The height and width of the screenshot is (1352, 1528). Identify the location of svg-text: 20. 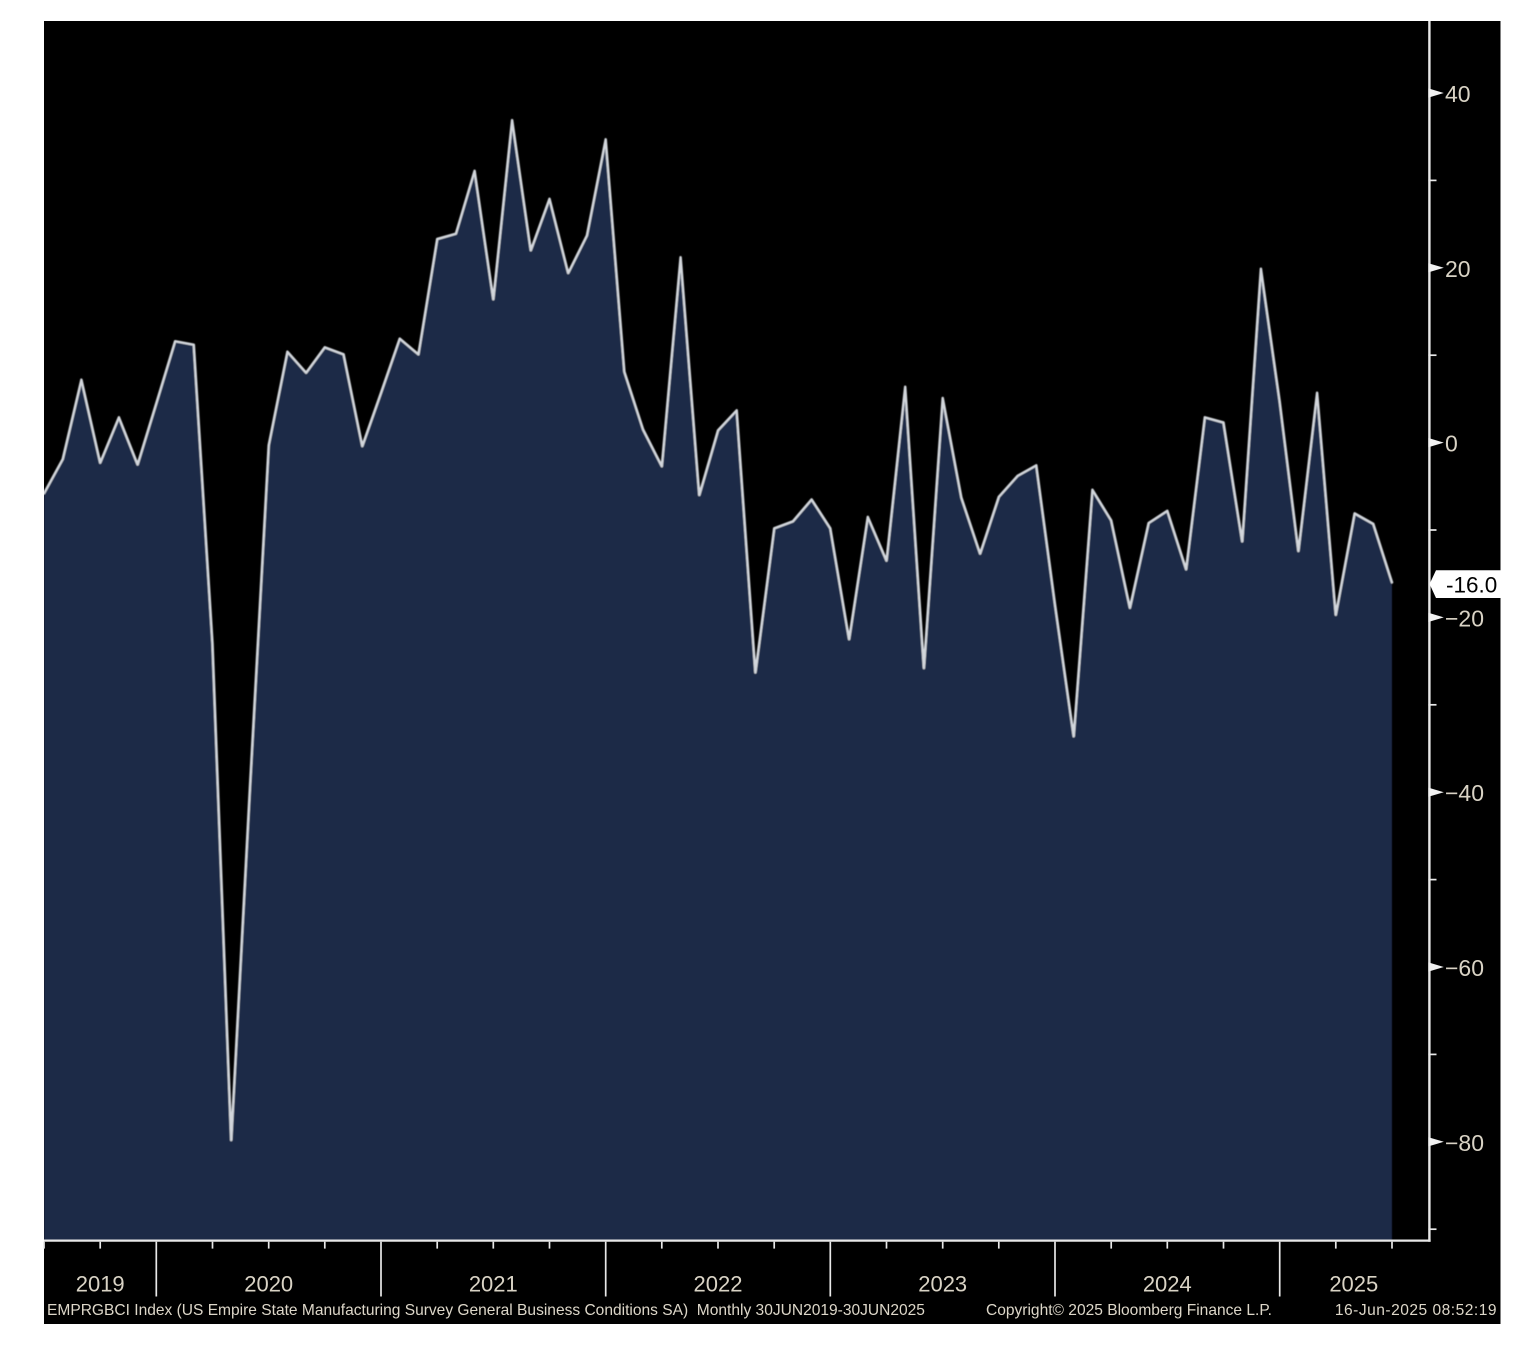
(1458, 269).